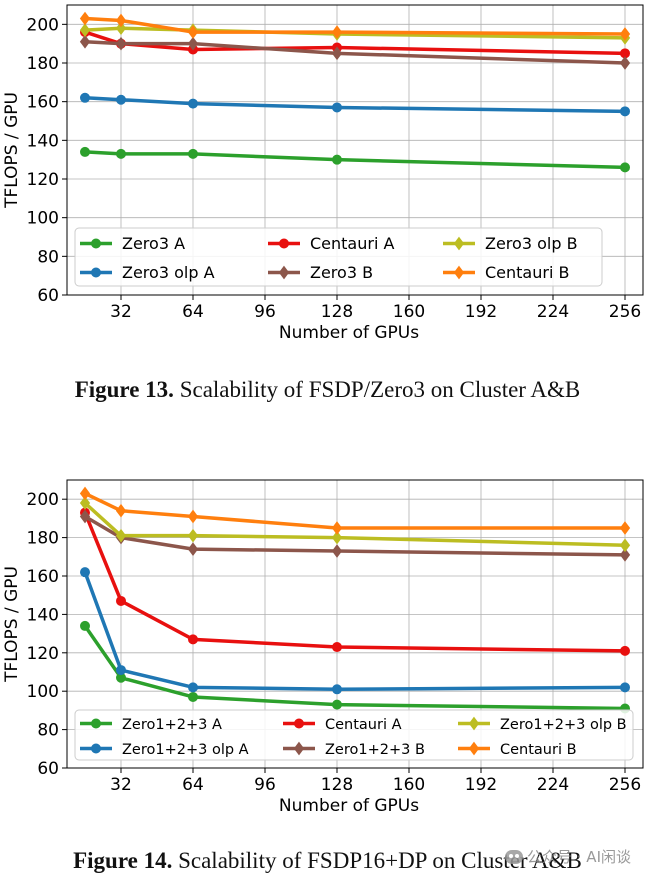  I want to click on series-zero1-2-3-a, so click(355, 667).